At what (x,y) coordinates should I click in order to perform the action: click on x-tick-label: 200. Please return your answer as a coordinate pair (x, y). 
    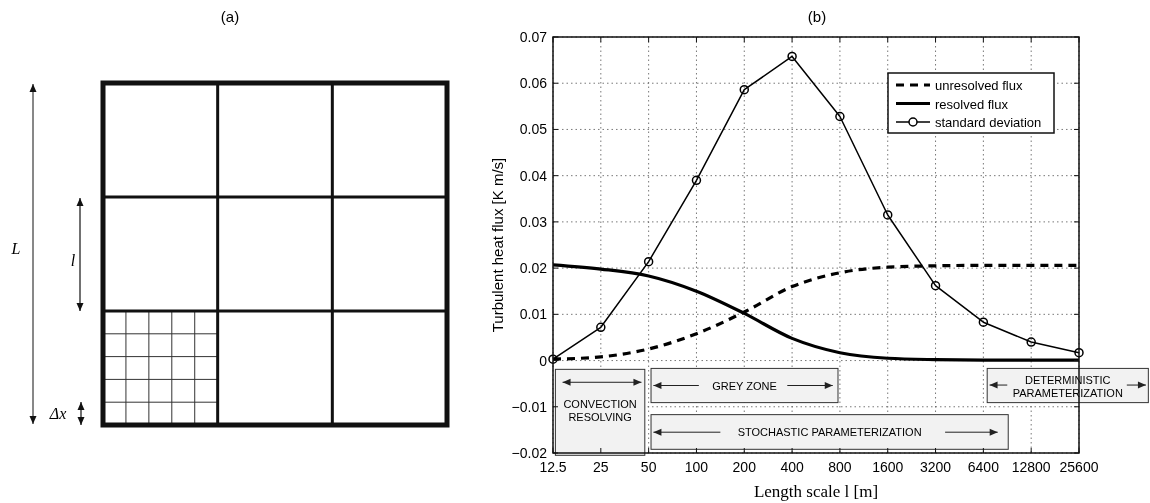
    Looking at the image, I should click on (744, 467).